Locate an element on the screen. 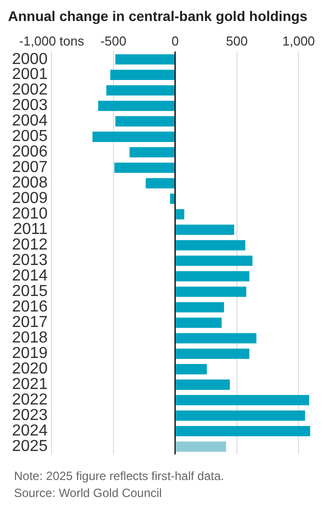  x-tick-label: -1,000 tons is located at coordinates (52, 40).